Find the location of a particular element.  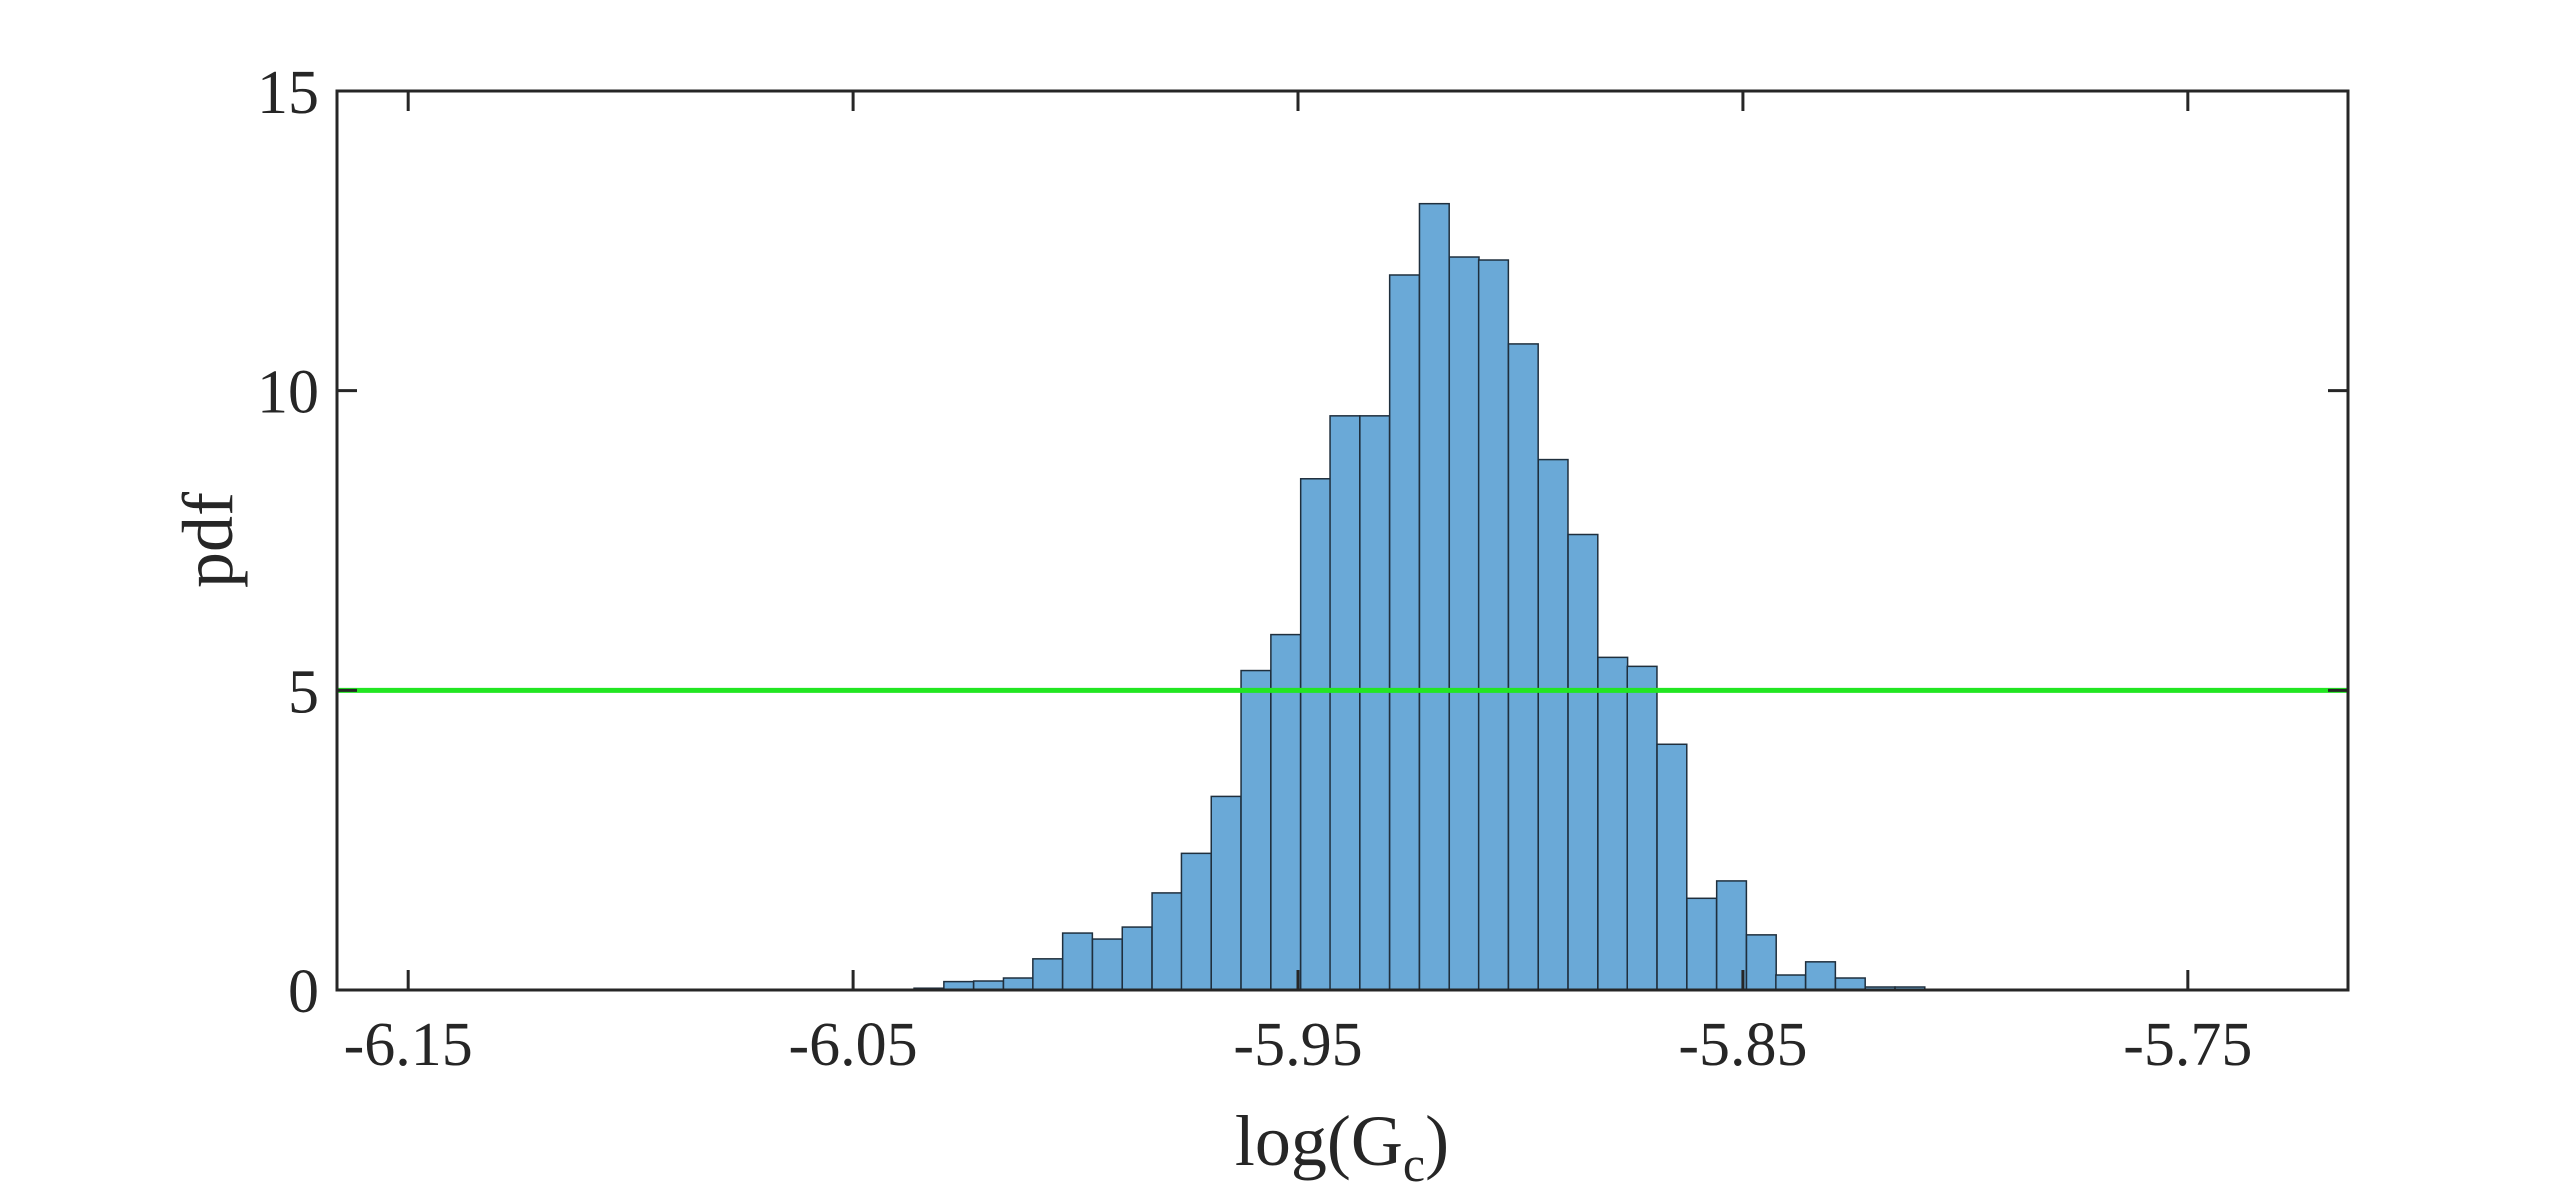

x-axis-label-subscript: c is located at coordinates (1414, 1164).